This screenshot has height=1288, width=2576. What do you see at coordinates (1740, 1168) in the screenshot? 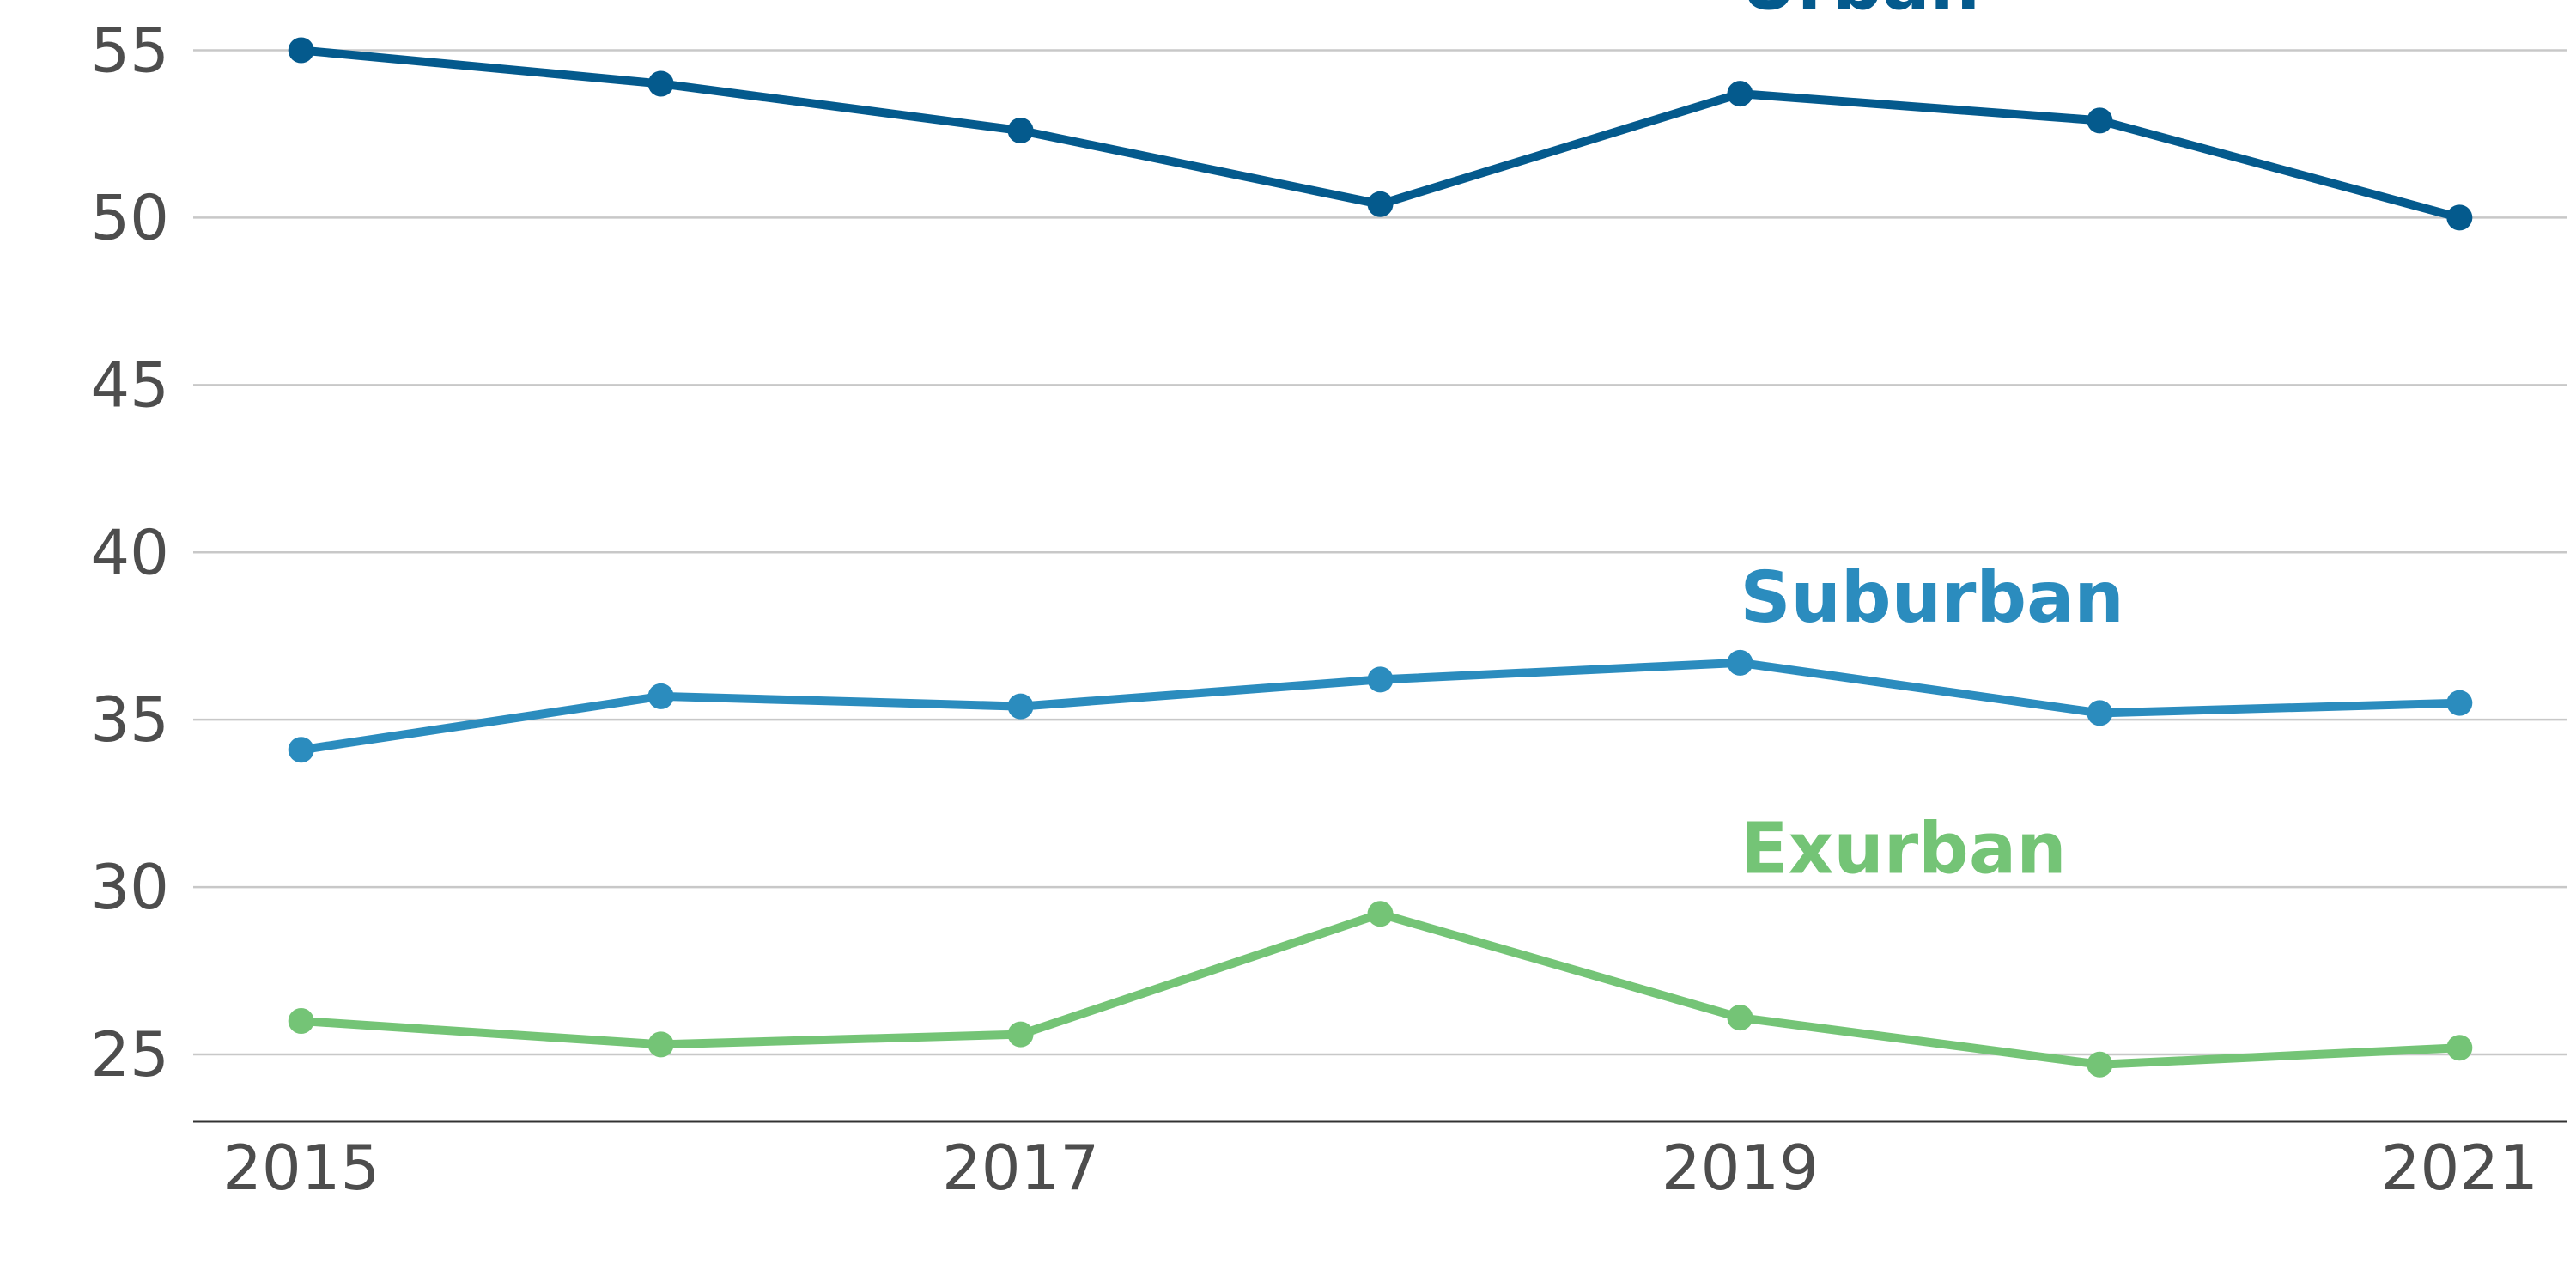
I see `x-tick-label: 2019` at bounding box center [1740, 1168].